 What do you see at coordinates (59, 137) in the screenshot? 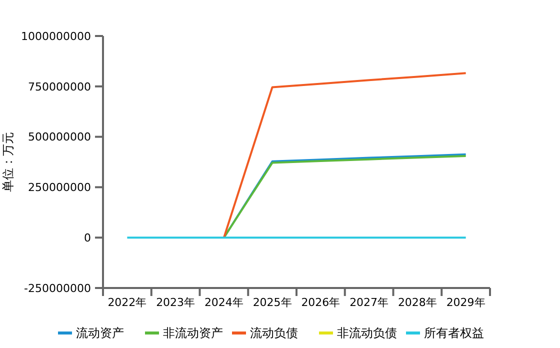
I see `y-tick-label: 500000000` at bounding box center [59, 137].